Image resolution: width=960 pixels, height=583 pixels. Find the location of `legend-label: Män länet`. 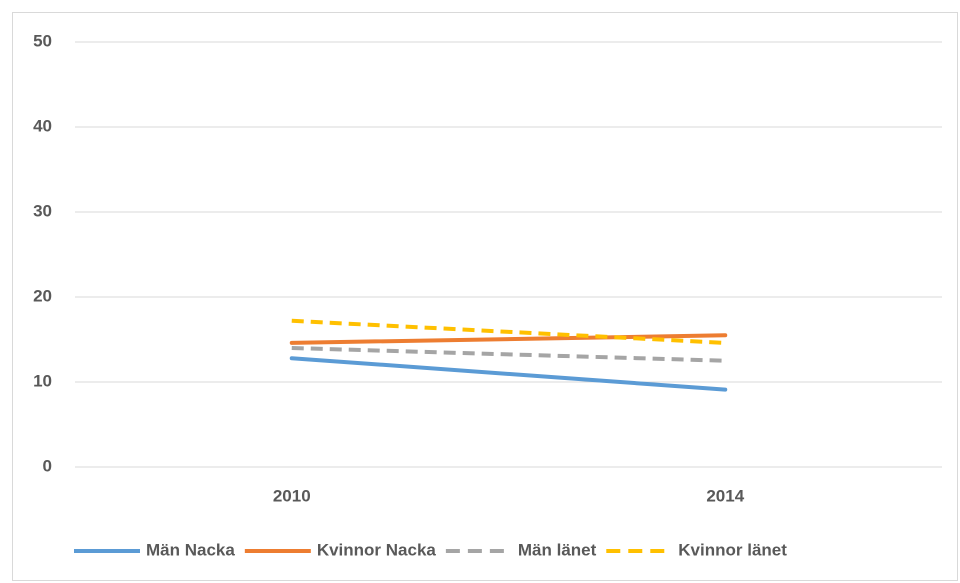

legend-label: Män länet is located at coordinates (557, 549).